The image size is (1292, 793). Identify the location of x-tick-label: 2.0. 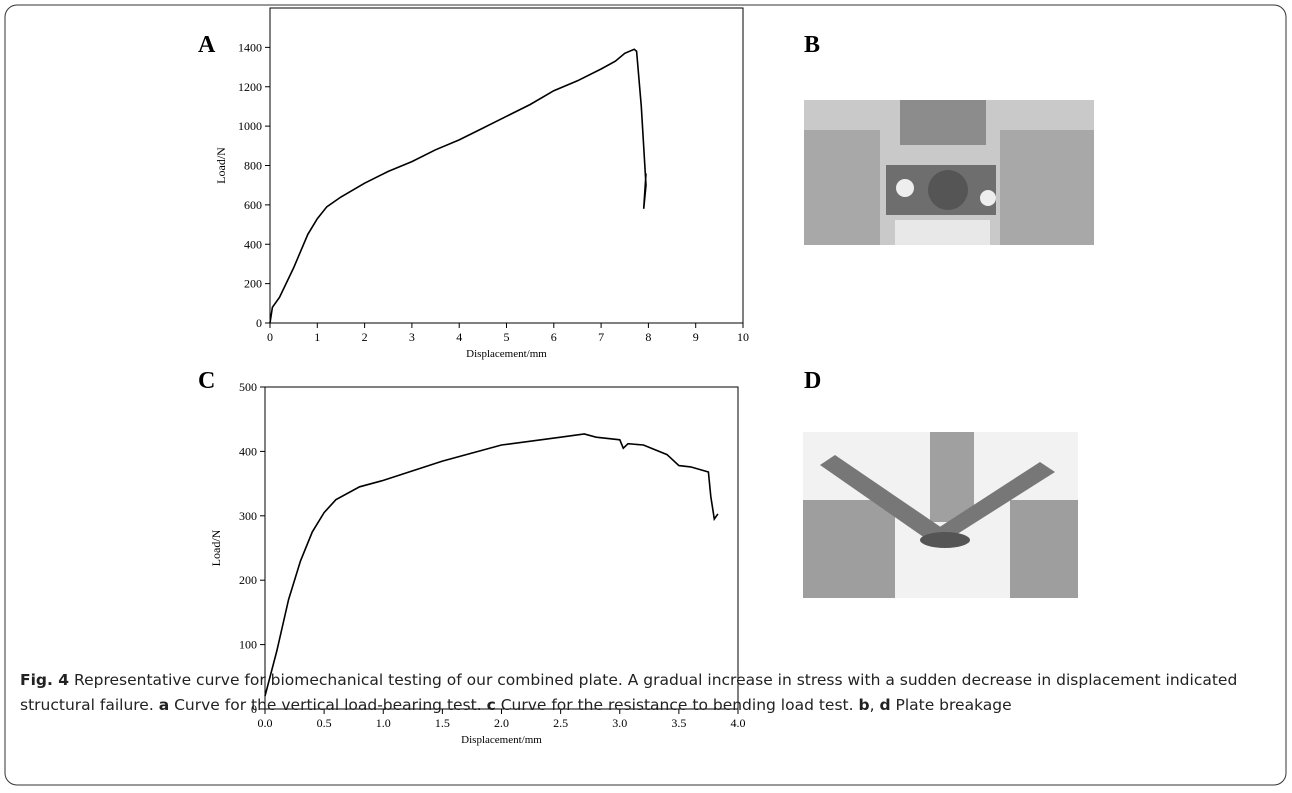
(501, 723).